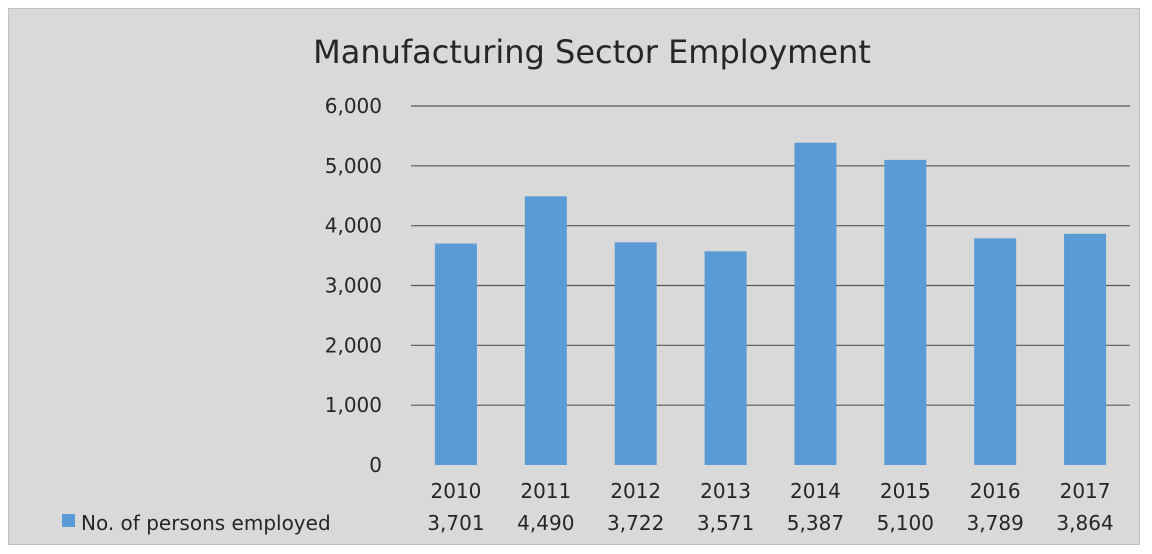 This screenshot has height=554, width=1152. What do you see at coordinates (455, 491) in the screenshot?
I see `x-tick-label: 2010` at bounding box center [455, 491].